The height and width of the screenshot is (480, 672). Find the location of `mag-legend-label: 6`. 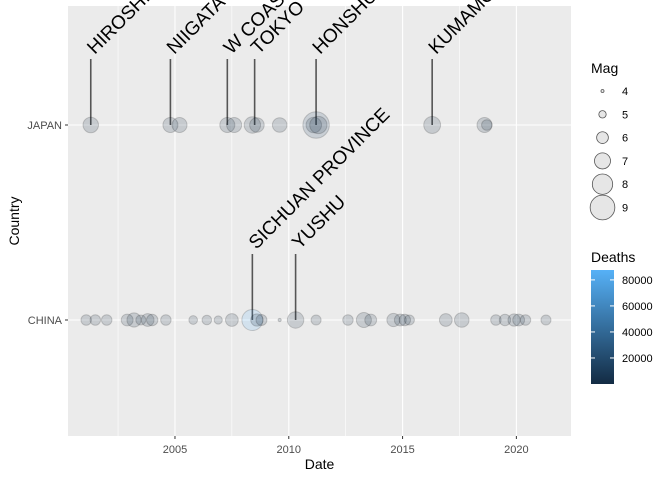

mag-legend-label: 6 is located at coordinates (625, 139).